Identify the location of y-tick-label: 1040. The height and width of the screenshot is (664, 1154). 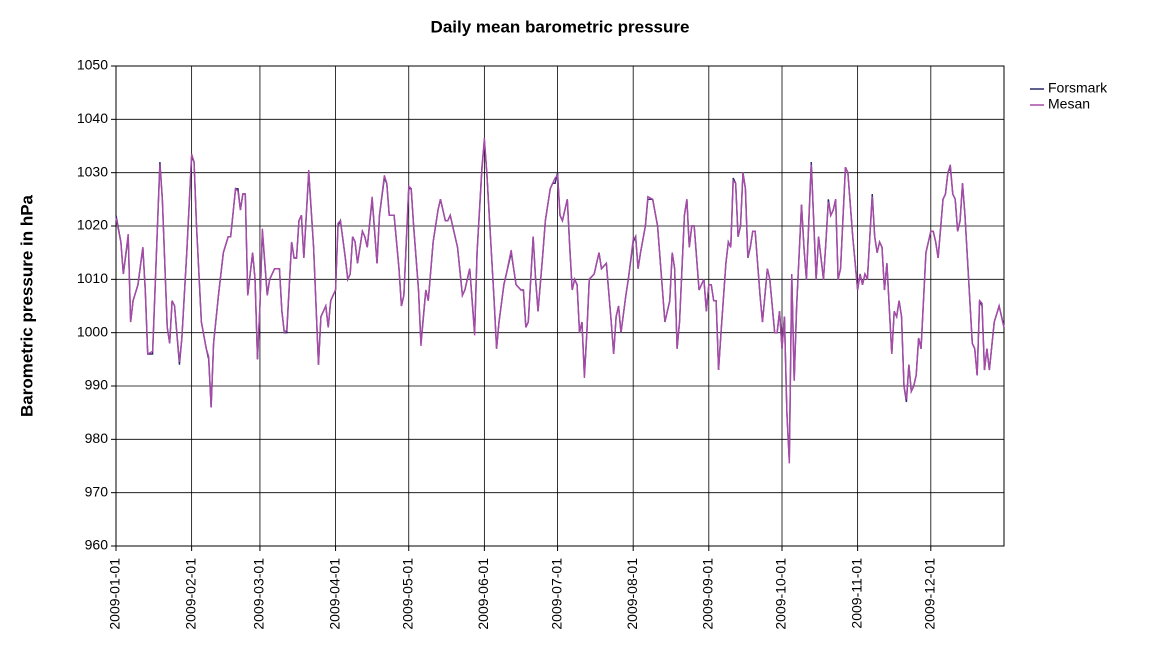
(92, 118).